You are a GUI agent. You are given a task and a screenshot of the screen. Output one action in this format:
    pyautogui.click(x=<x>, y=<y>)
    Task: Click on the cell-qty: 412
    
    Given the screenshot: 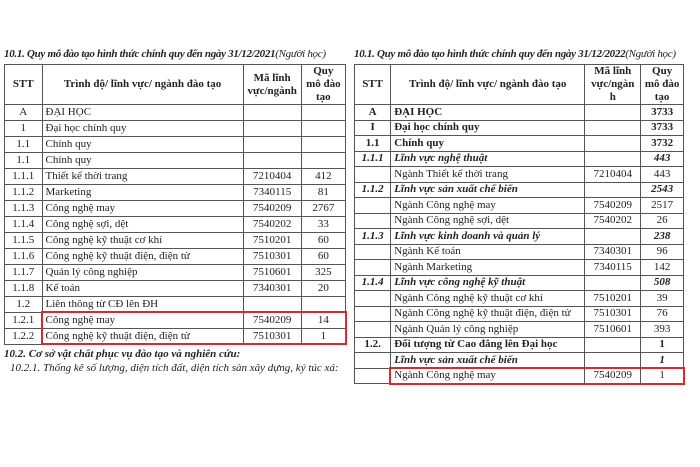 What is the action you would take?
    pyautogui.click(x=323, y=176)
    